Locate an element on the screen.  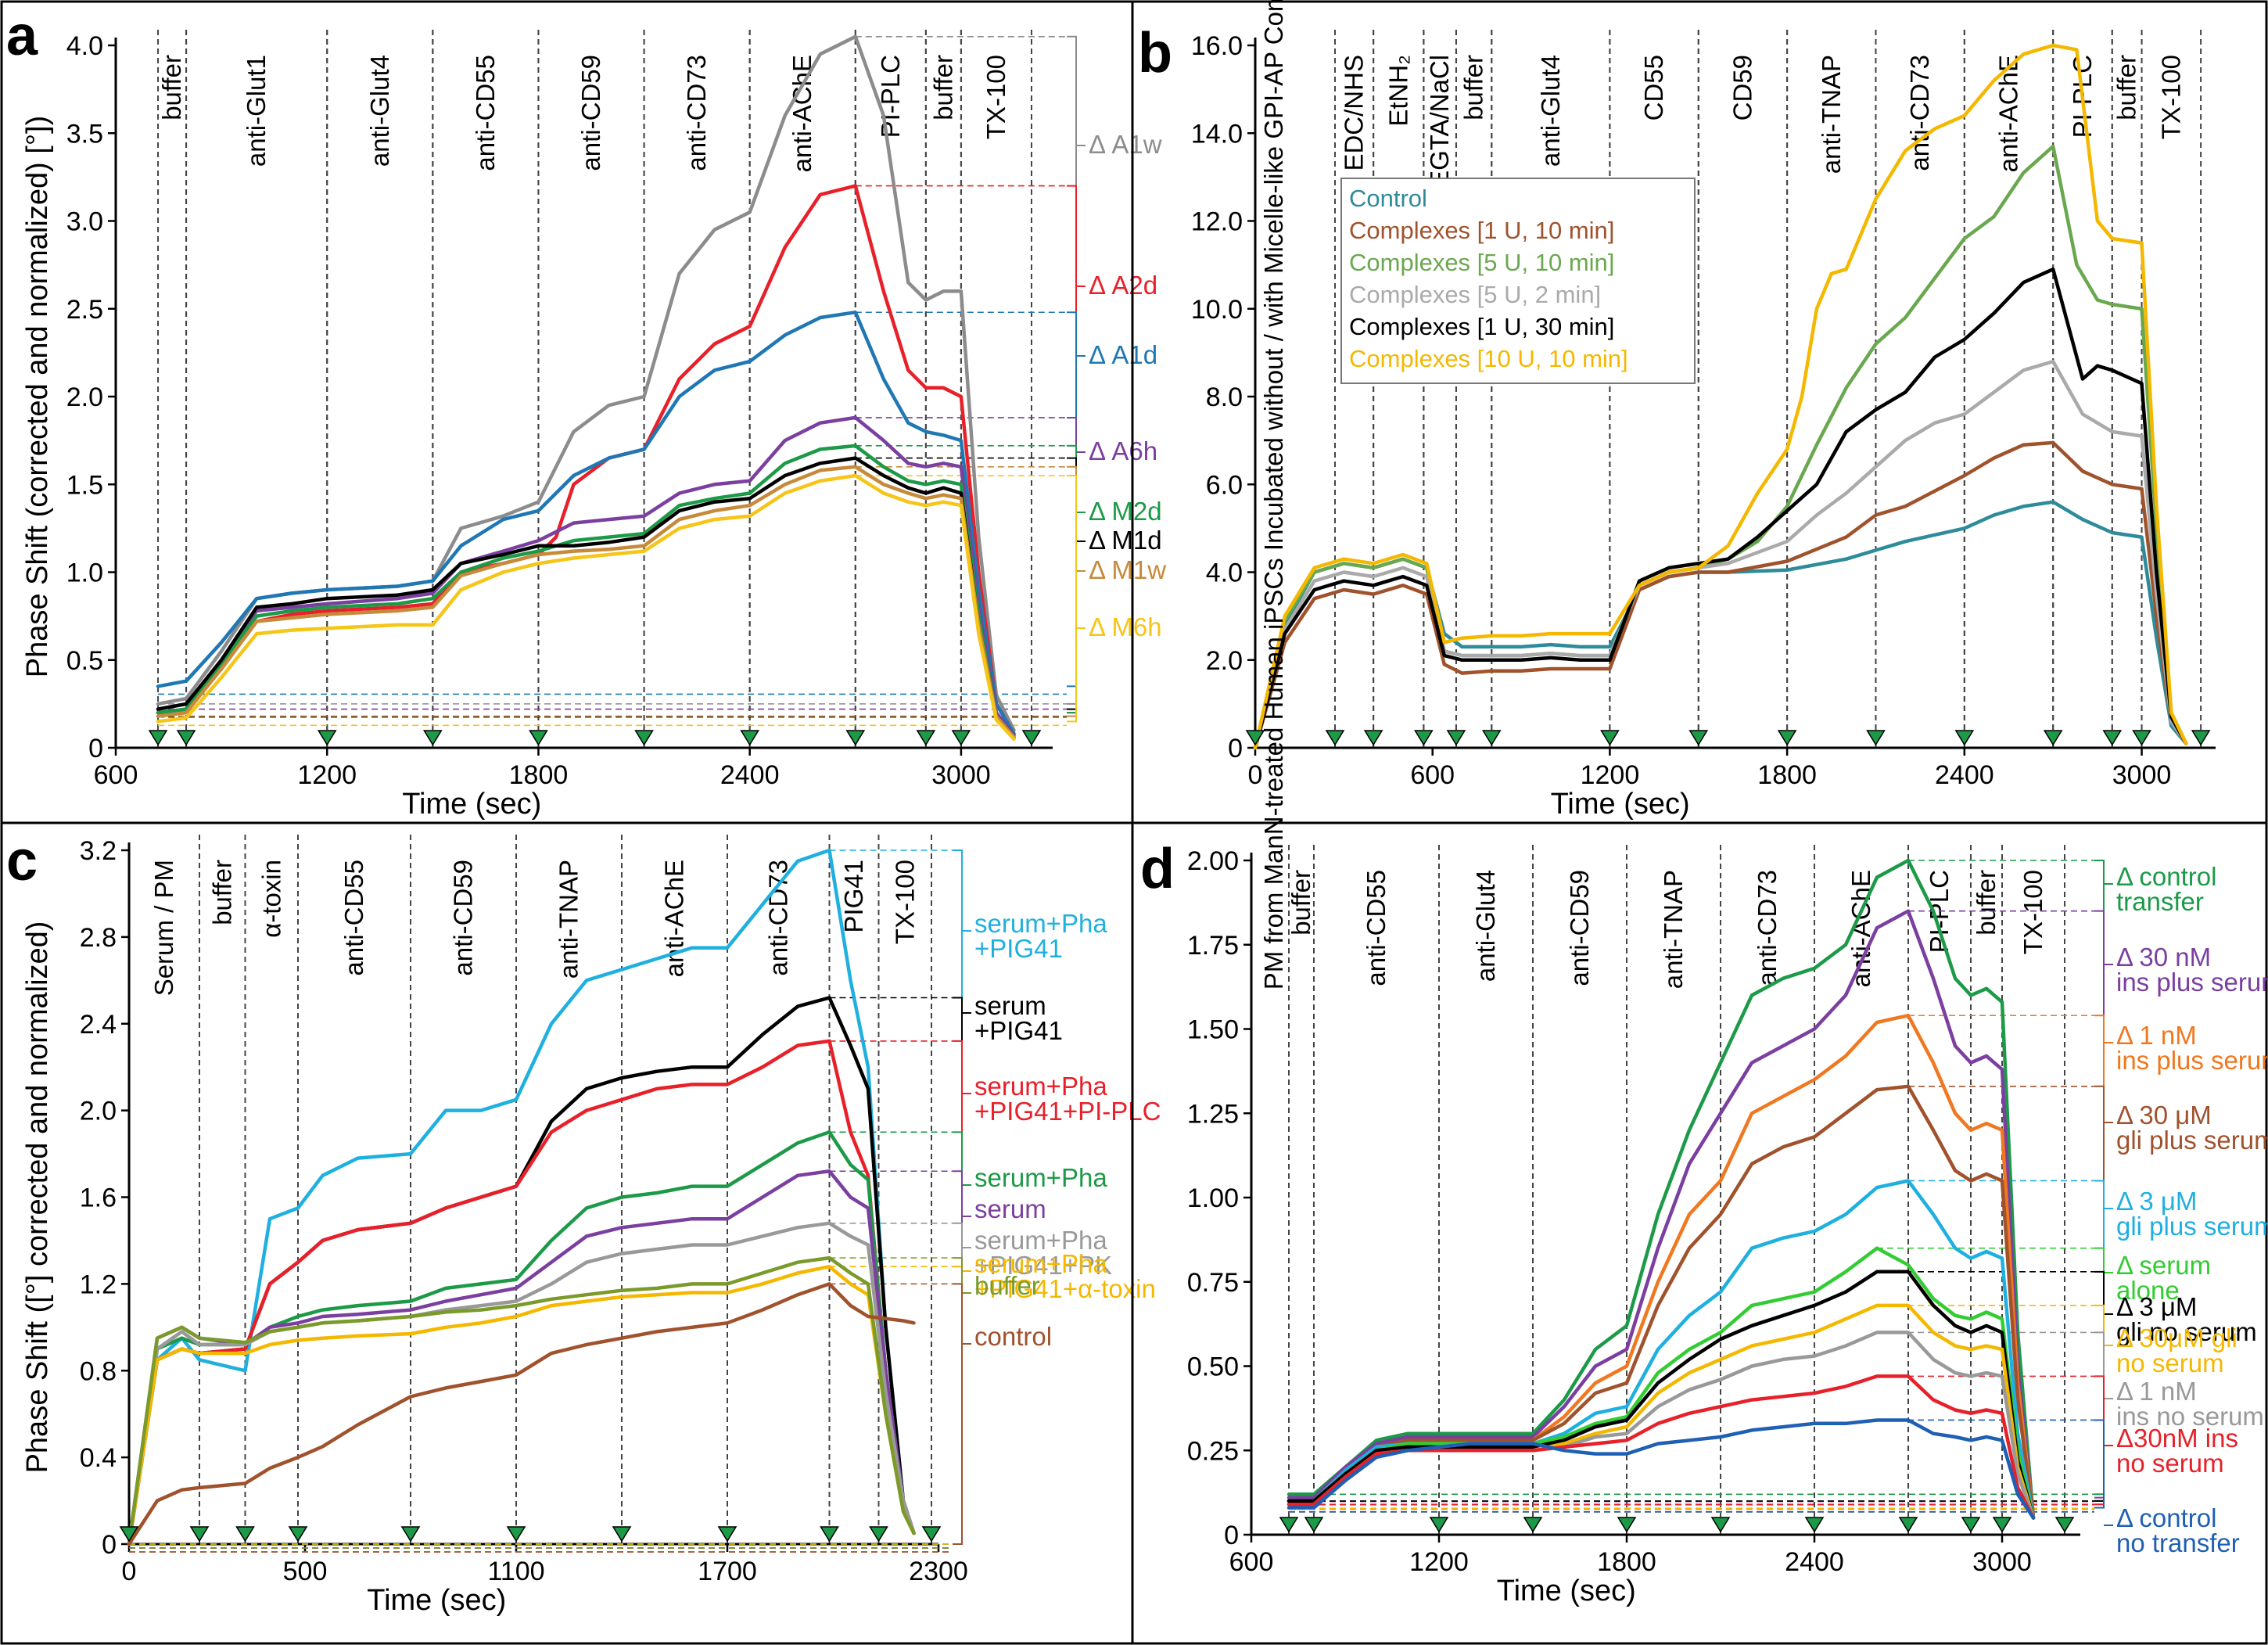
series-label: Δ control no transfer is located at coordinates (2178, 1530).